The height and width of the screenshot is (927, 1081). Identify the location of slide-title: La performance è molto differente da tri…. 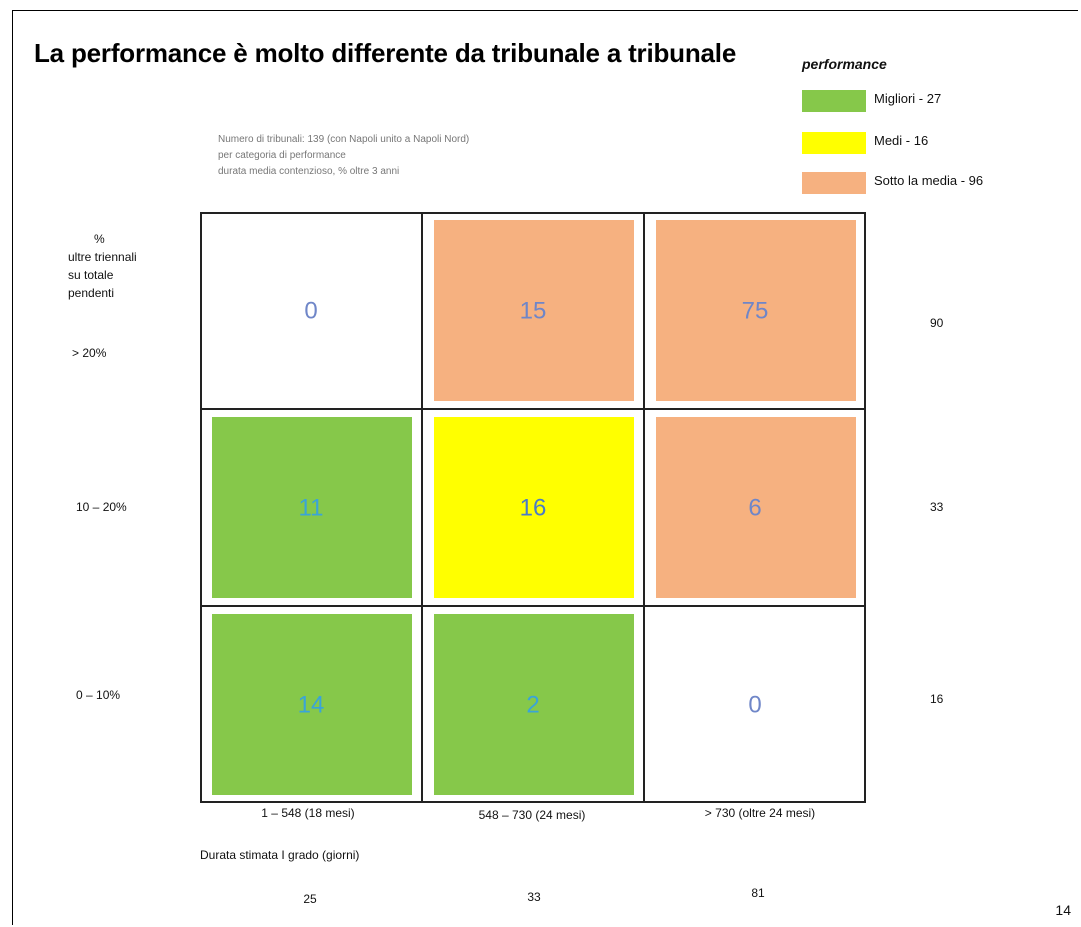
(385, 53).